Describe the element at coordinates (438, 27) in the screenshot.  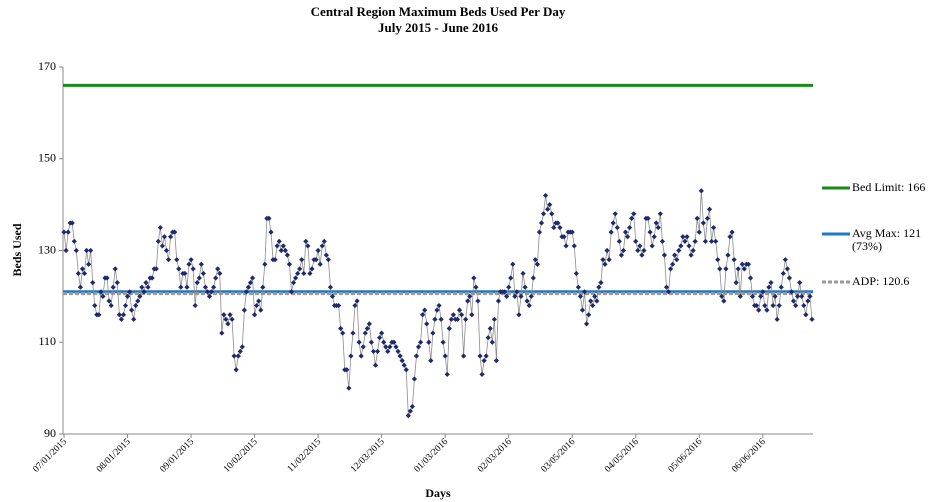
I see `chart-subtitle: July 2015 - June 2016` at that location.